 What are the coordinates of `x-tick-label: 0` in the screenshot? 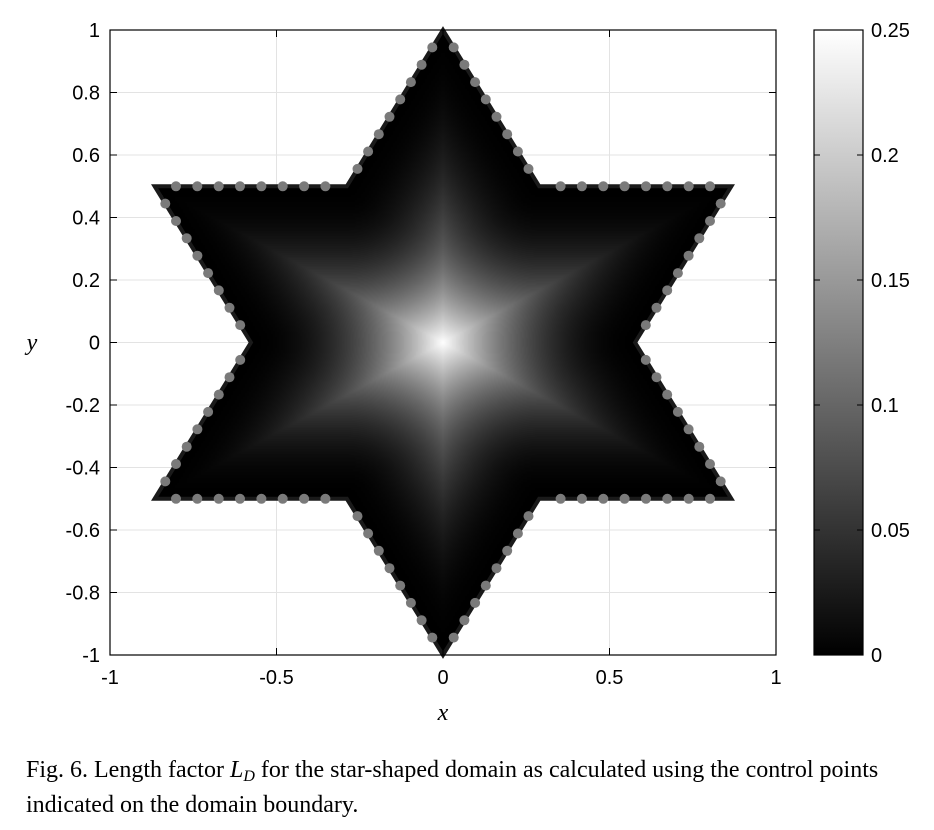 It's located at (442, 678).